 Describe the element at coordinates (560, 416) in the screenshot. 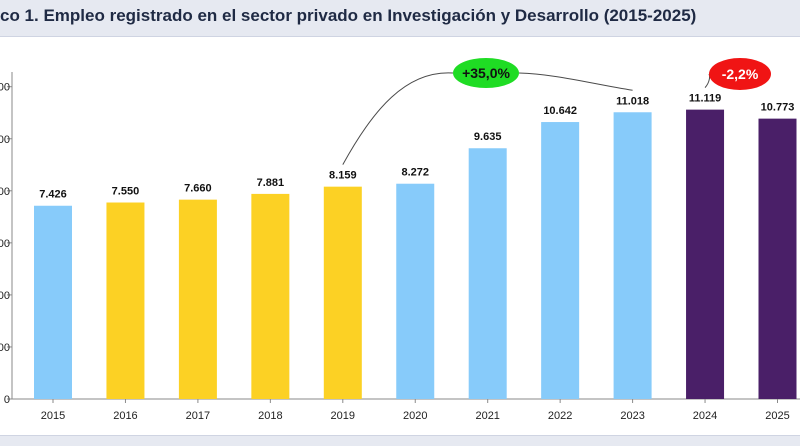

I see `x-tick-label-2022: 2022` at that location.